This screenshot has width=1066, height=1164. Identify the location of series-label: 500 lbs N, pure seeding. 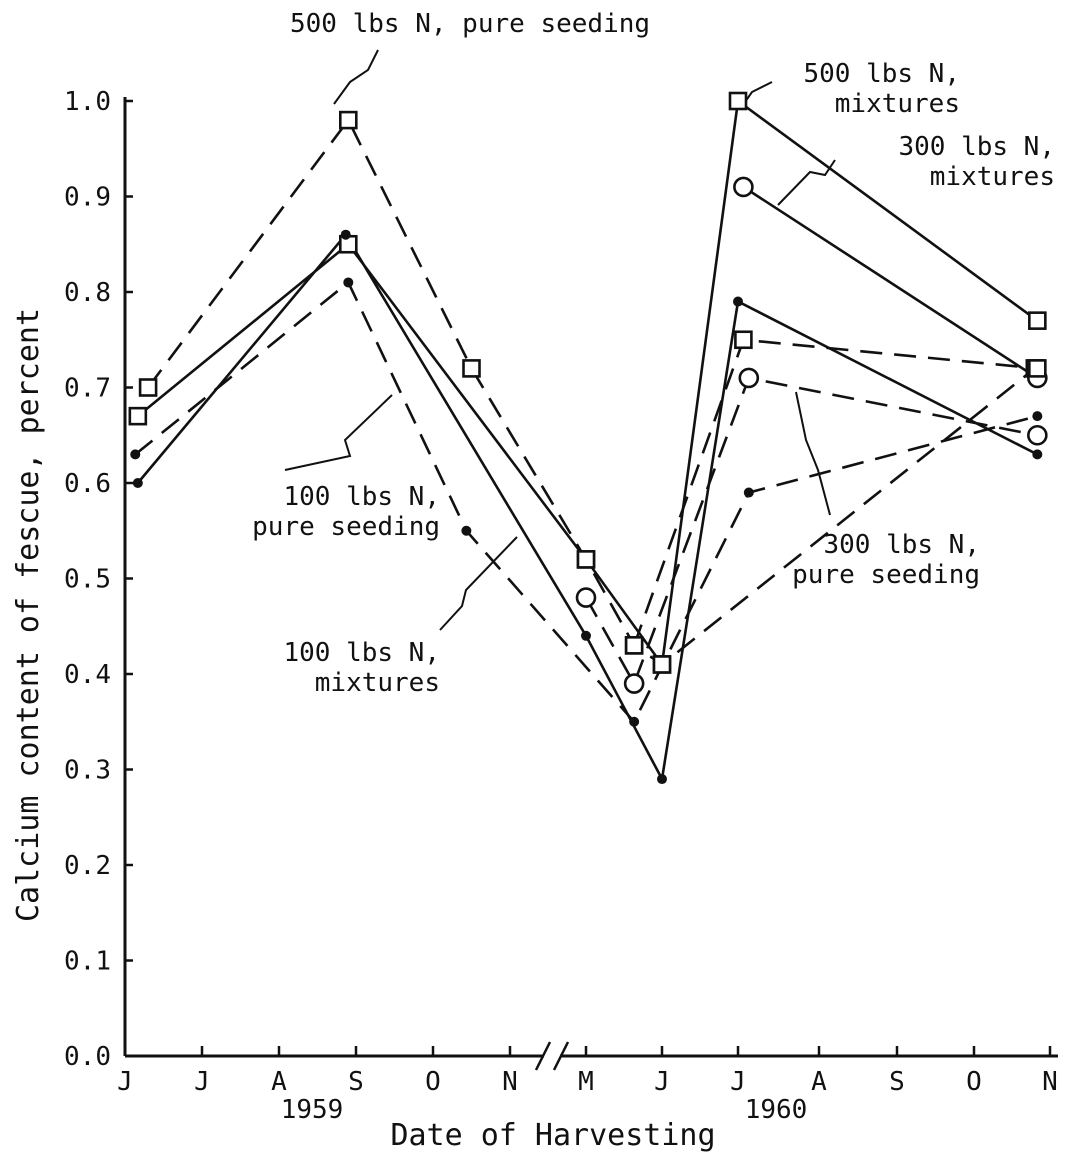
(470, 24).